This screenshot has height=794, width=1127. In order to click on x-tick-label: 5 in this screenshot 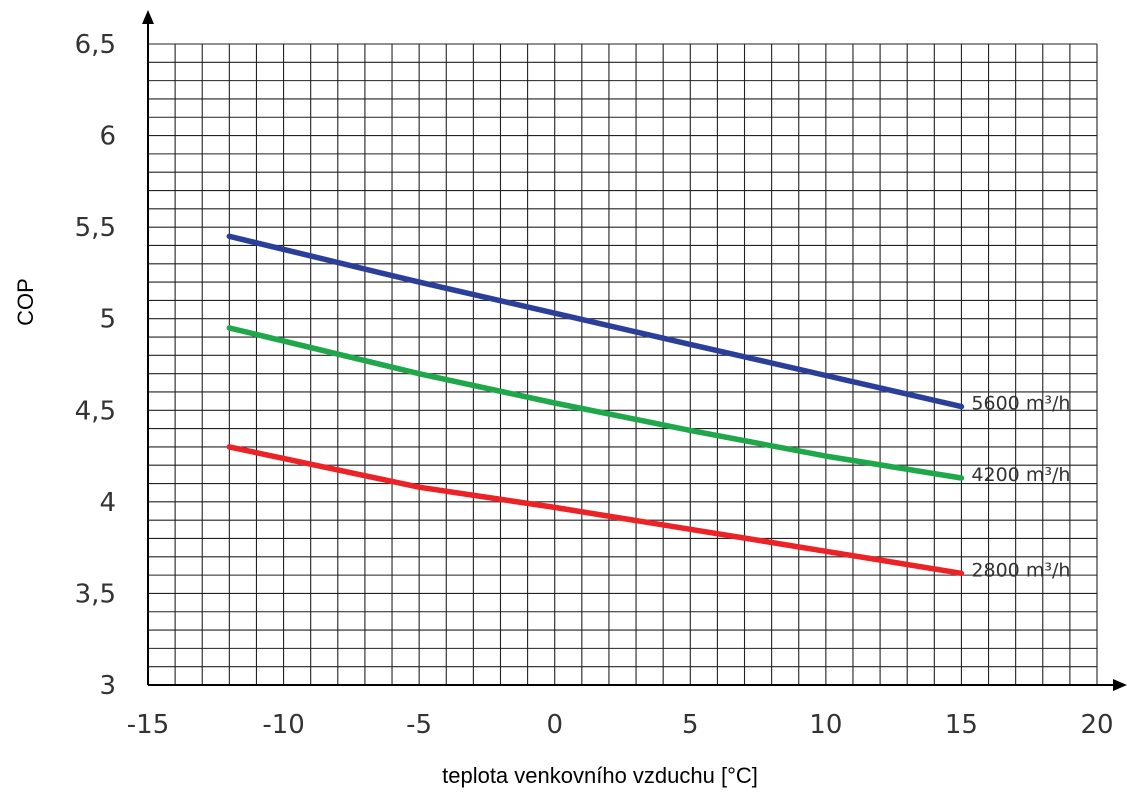, I will do `click(690, 725)`.